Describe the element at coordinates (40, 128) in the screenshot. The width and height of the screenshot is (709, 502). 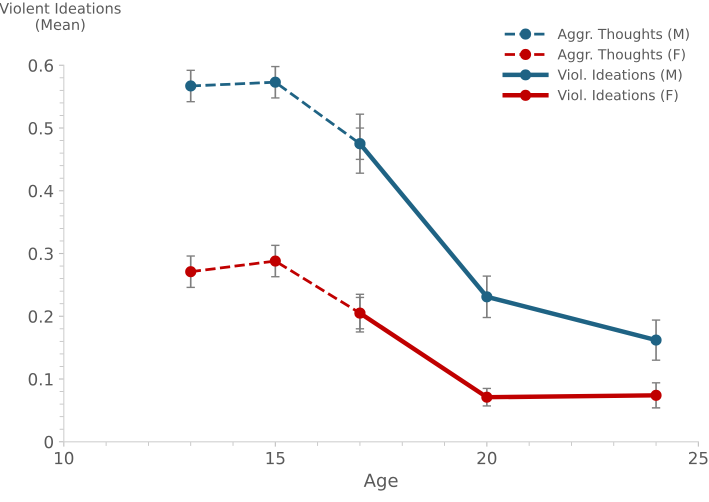
I see `y-tick-label: 0.5` at that location.